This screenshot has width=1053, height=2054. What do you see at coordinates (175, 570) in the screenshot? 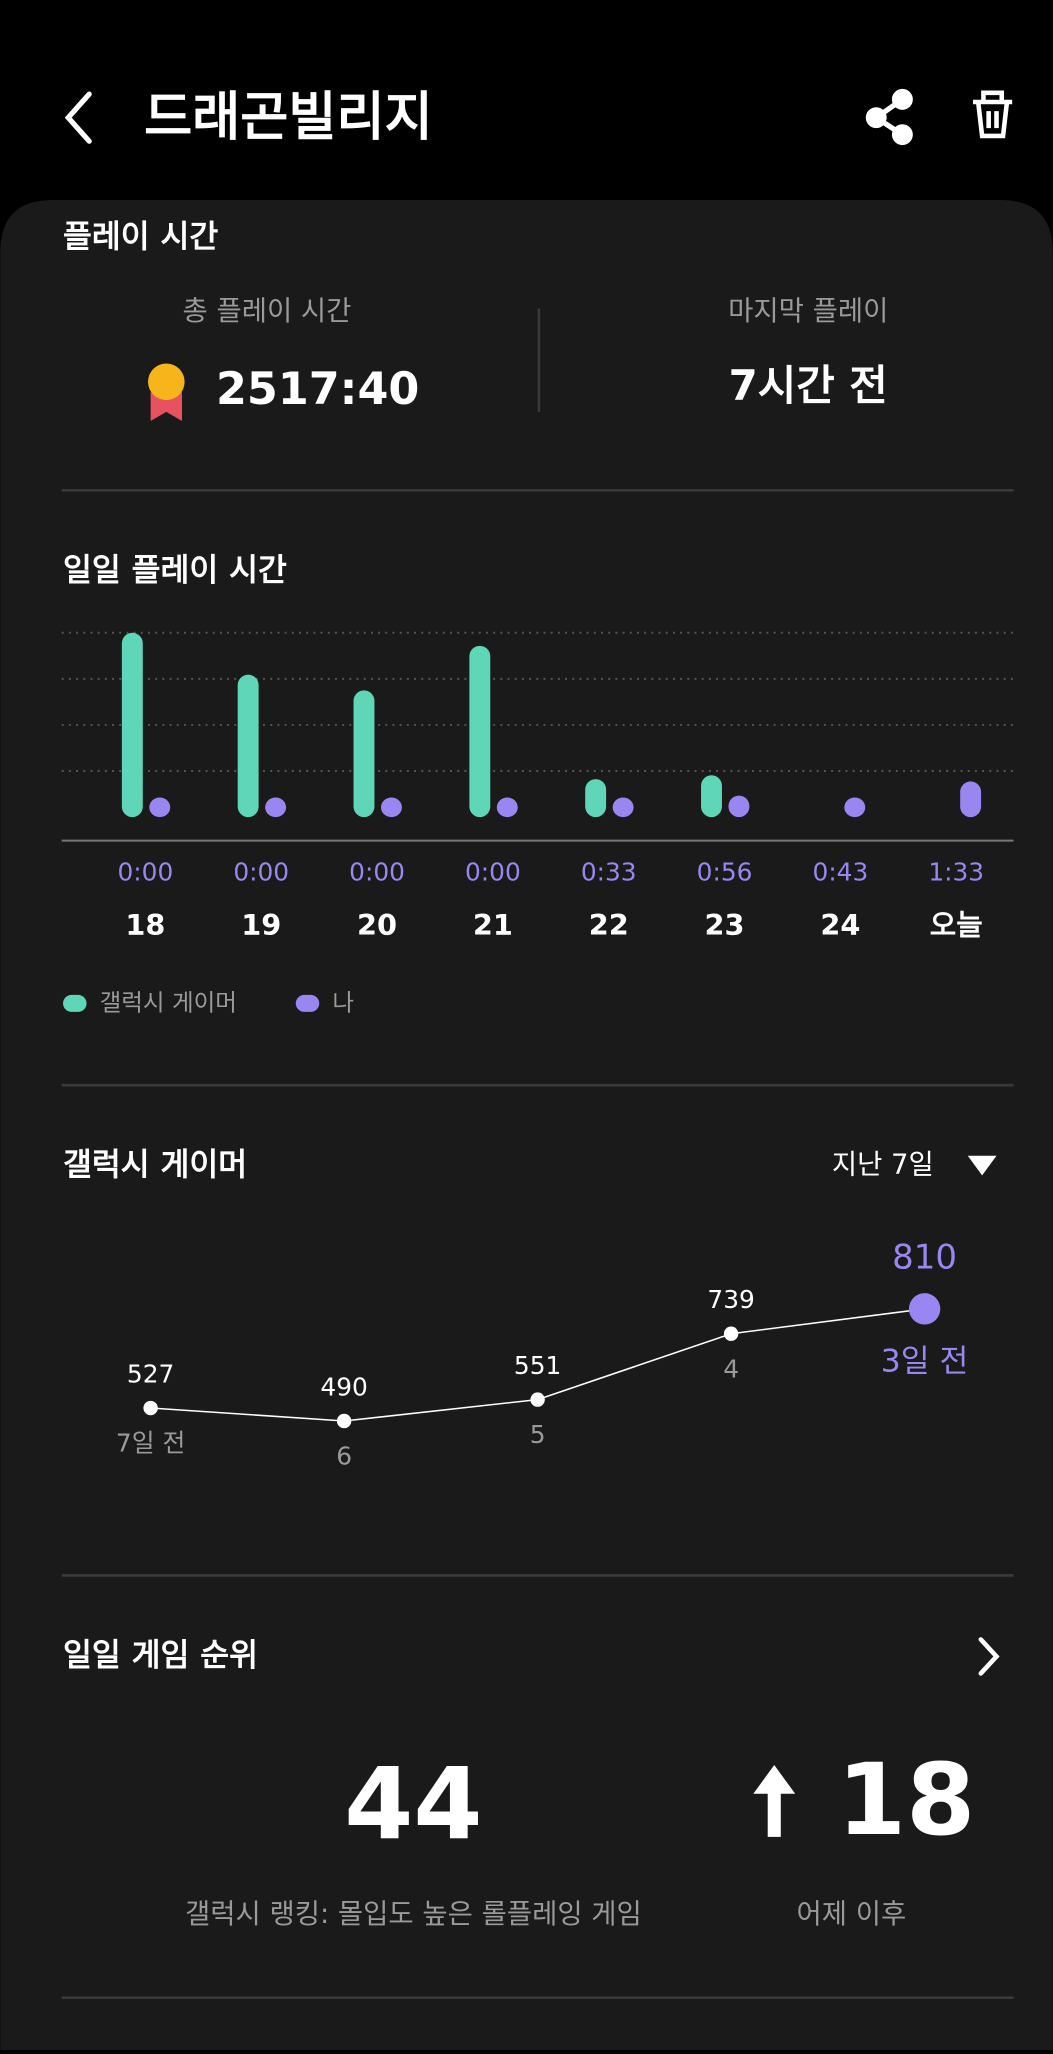
I see `chart-title: 일일 플레이 시간` at bounding box center [175, 570].